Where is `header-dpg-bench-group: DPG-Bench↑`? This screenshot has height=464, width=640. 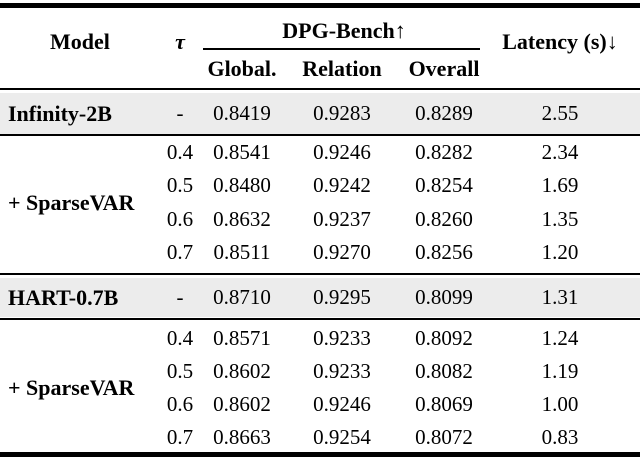 header-dpg-bench-group: DPG-Bench↑ is located at coordinates (344, 30).